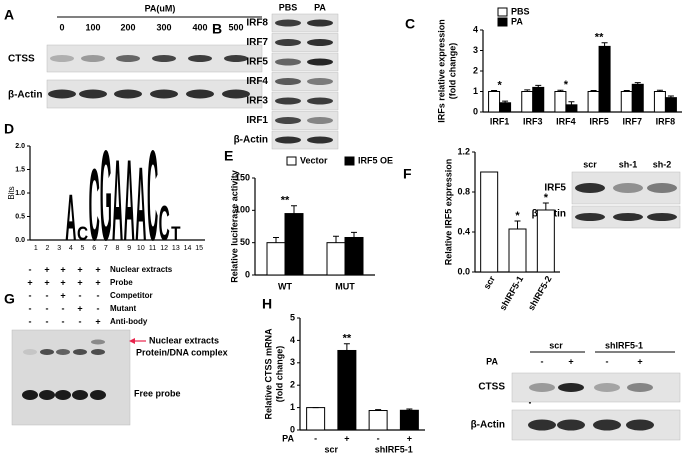  I want to click on y-tick-label: 0.8, so click(463, 191).